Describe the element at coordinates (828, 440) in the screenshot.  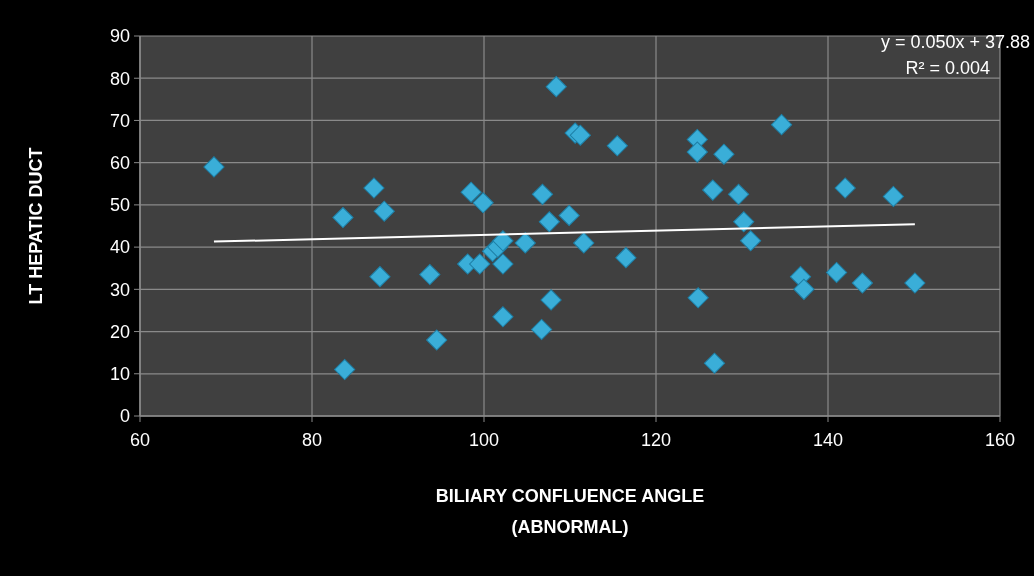
I see `x-tick-label: 140` at that location.